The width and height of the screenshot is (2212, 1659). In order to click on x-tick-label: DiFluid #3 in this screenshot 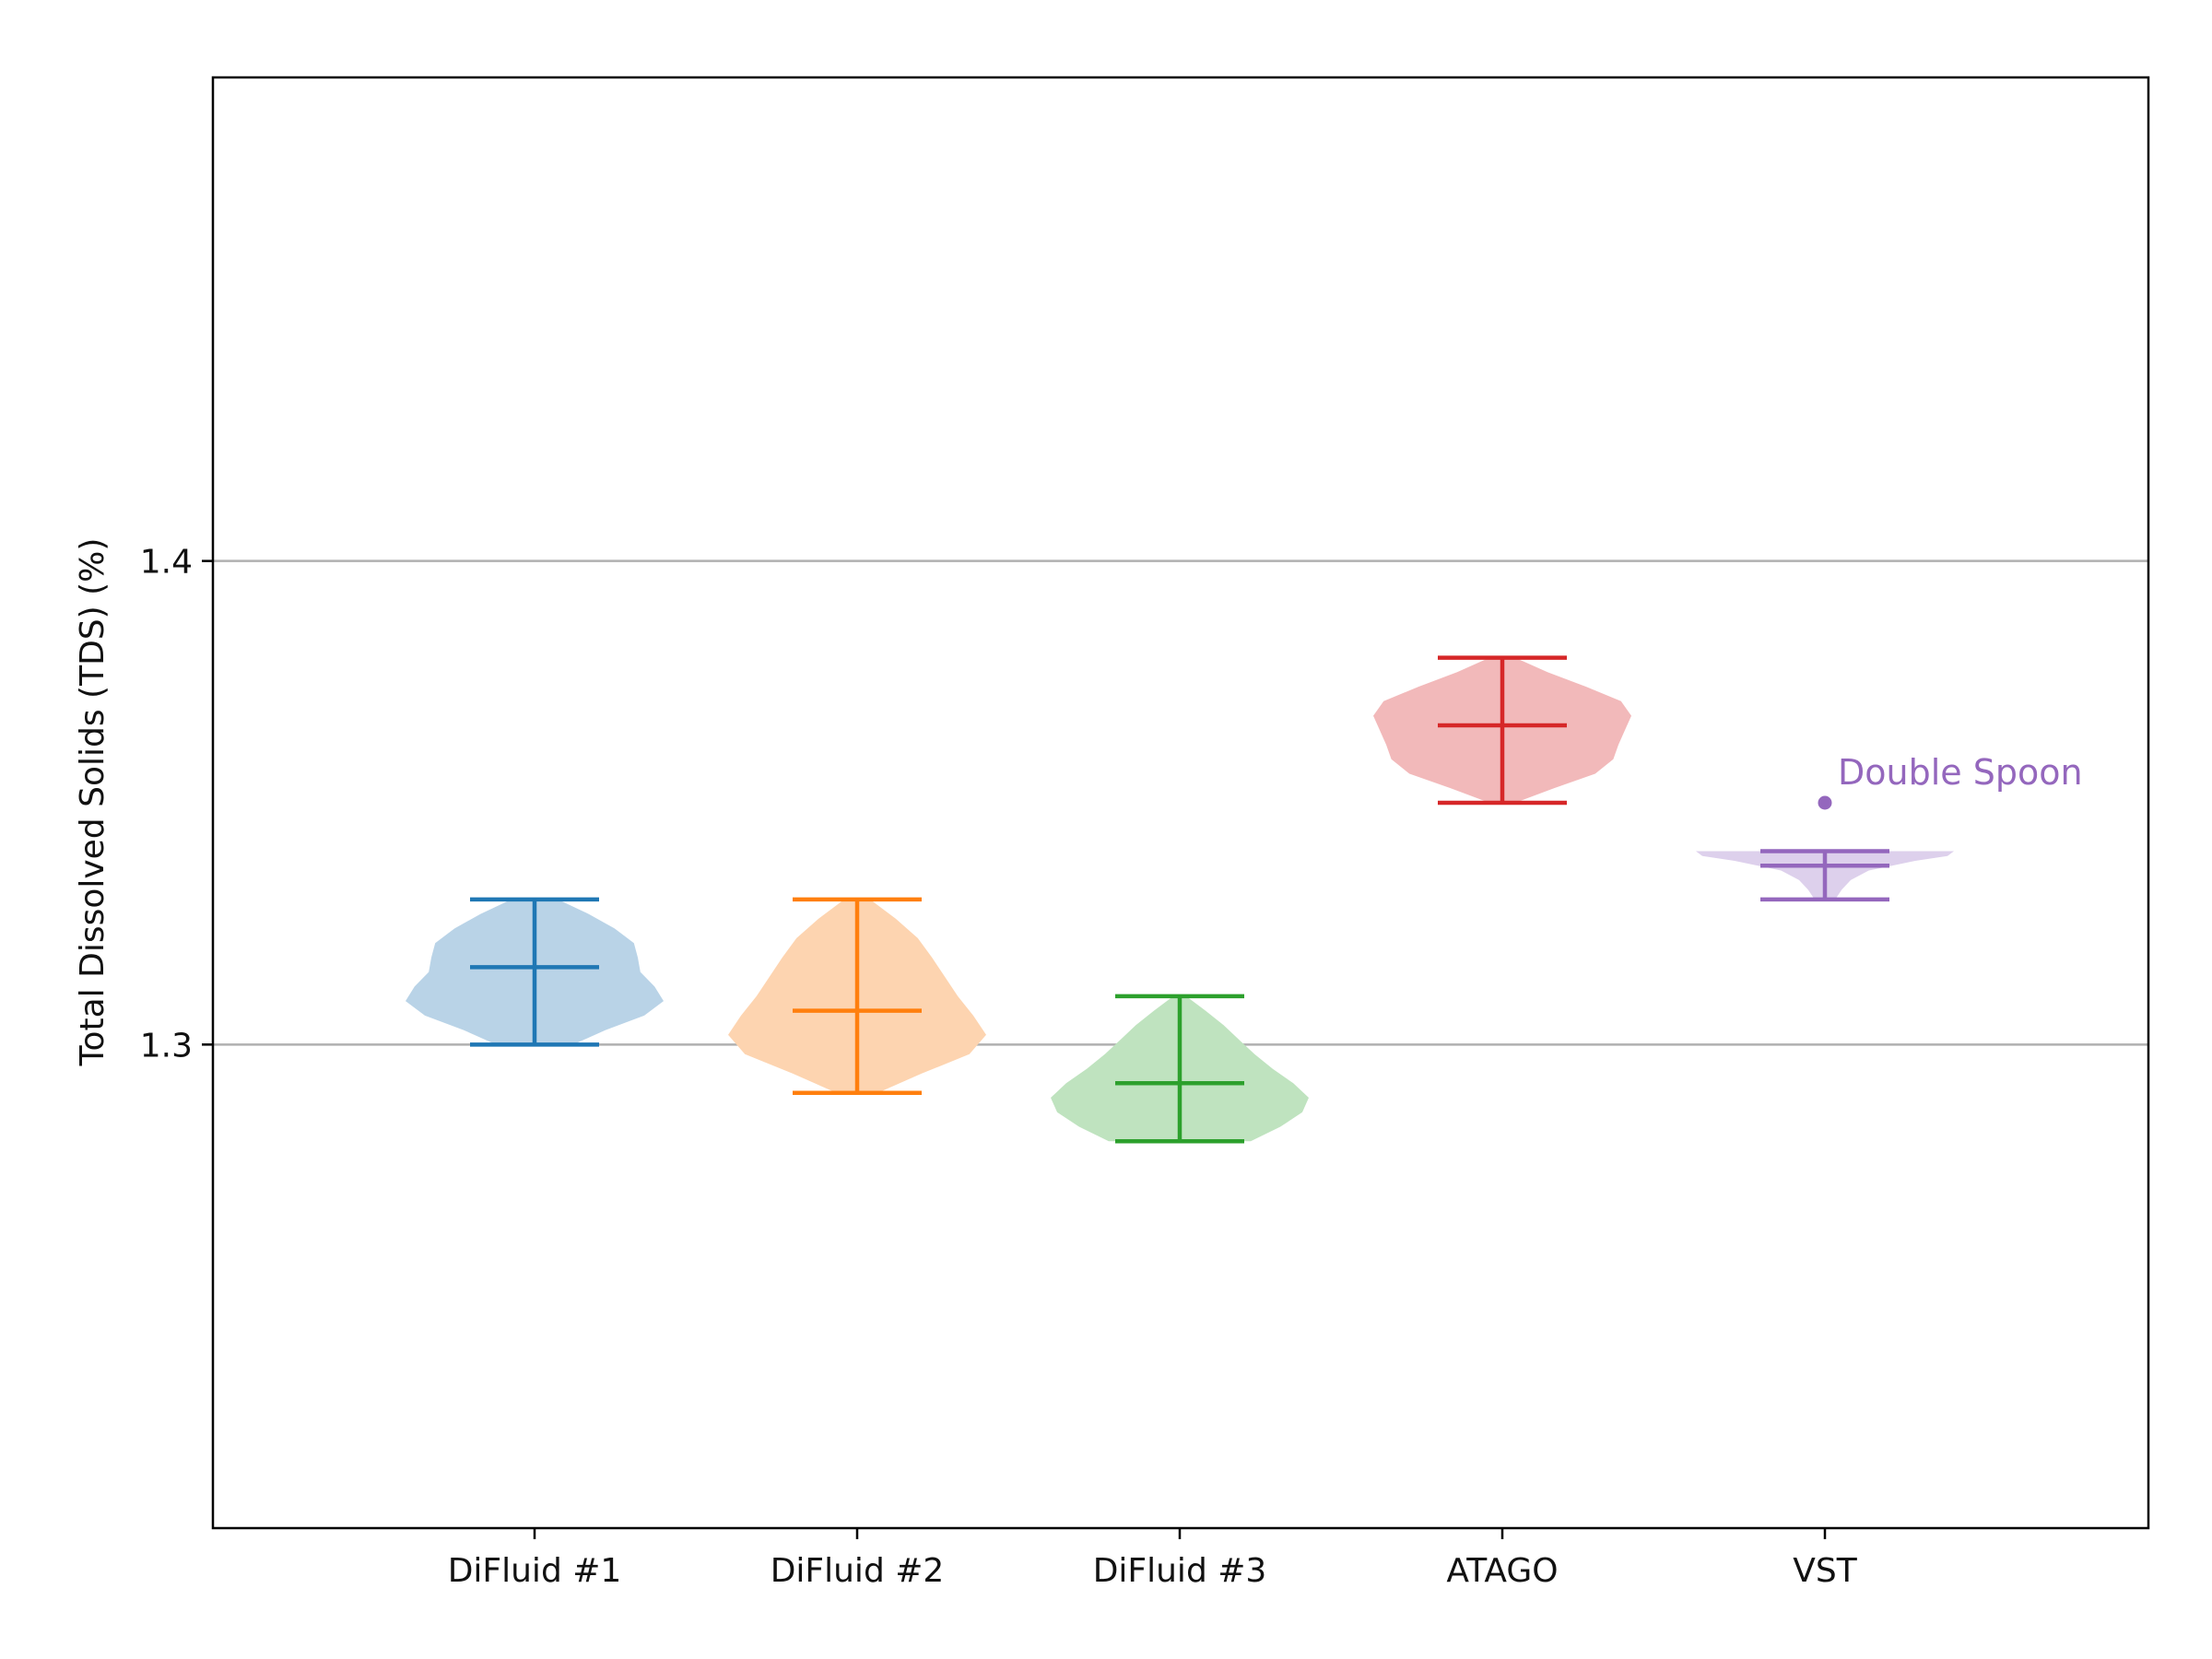, I will do `click(1180, 1571)`.